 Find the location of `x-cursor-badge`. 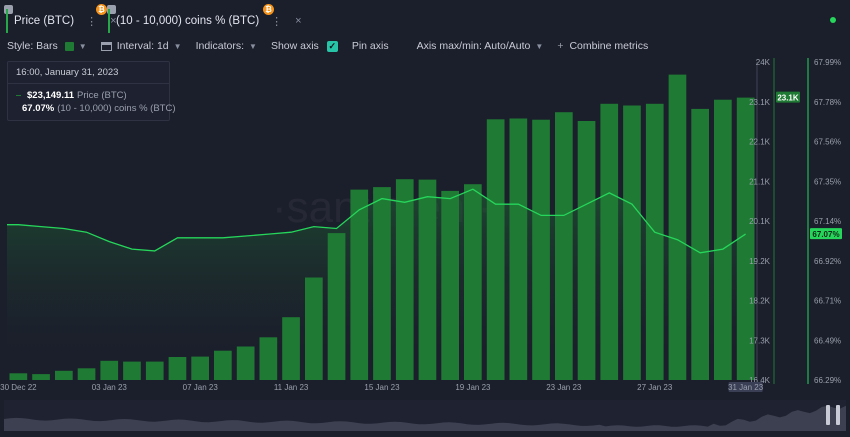

x-cursor-badge is located at coordinates (745, 387).